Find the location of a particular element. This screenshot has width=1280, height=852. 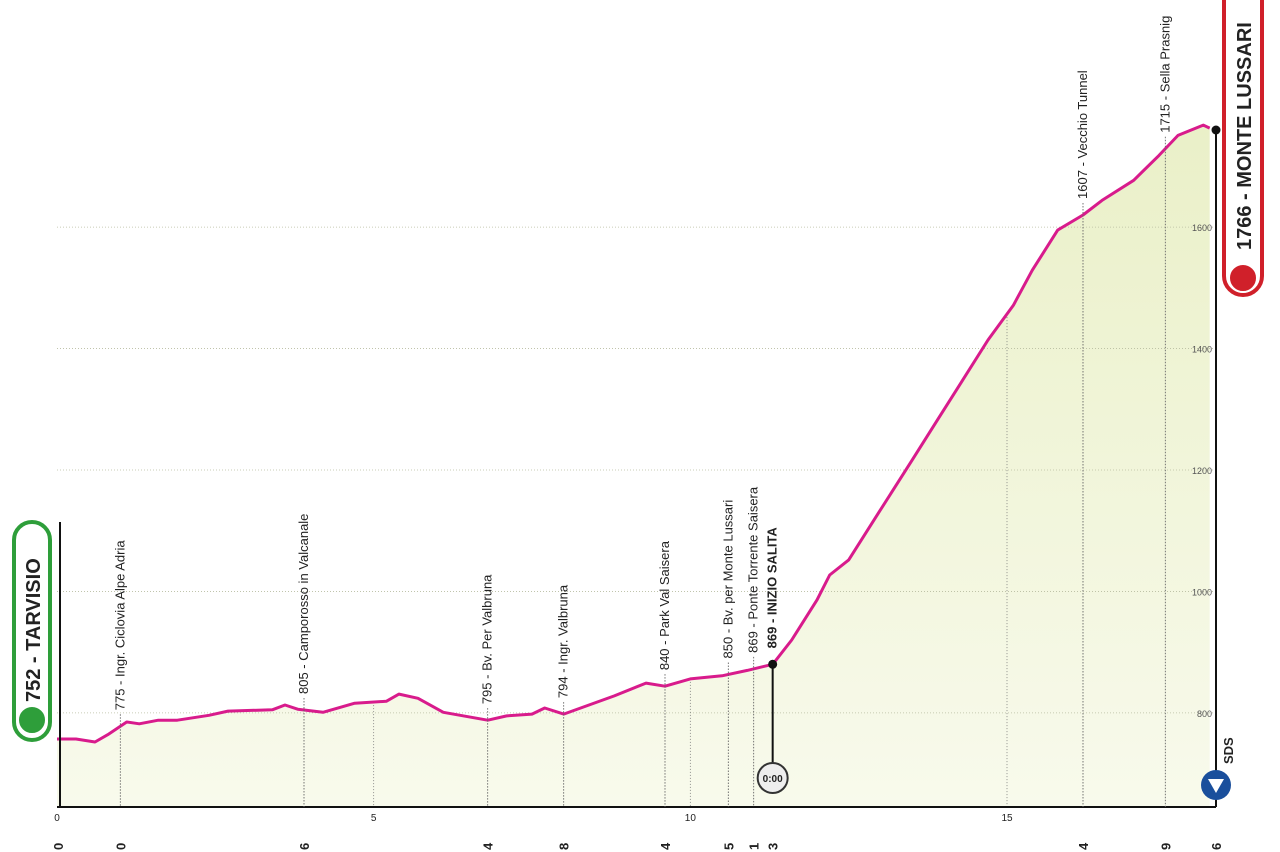

waypoint-label: 1715 - Sella Prasnig is located at coordinates (1164, 74).